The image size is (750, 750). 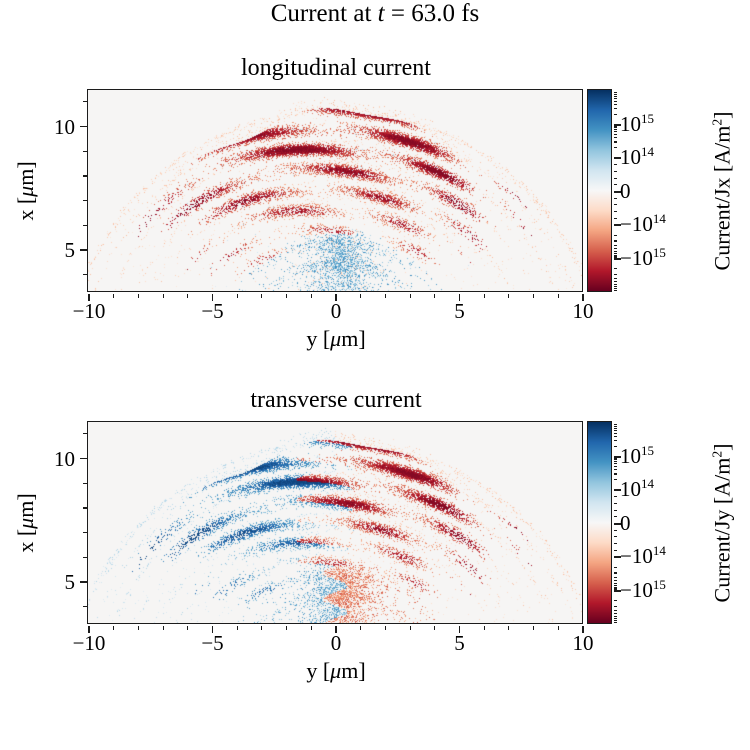 I want to click on colorbar-tick-label: 0, so click(x=625, y=522).